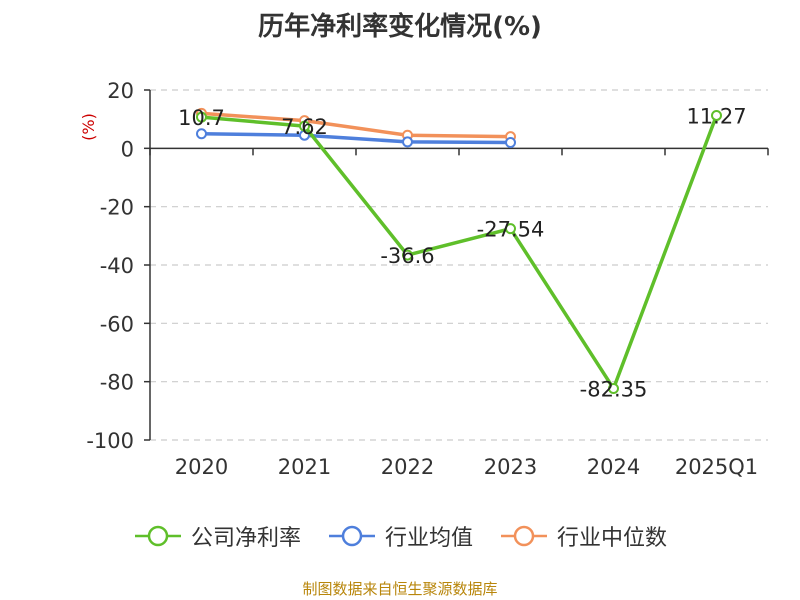 The image size is (800, 600). I want to click on source-note: 制图数据来自恒生聚源数据库, so click(400, 589).